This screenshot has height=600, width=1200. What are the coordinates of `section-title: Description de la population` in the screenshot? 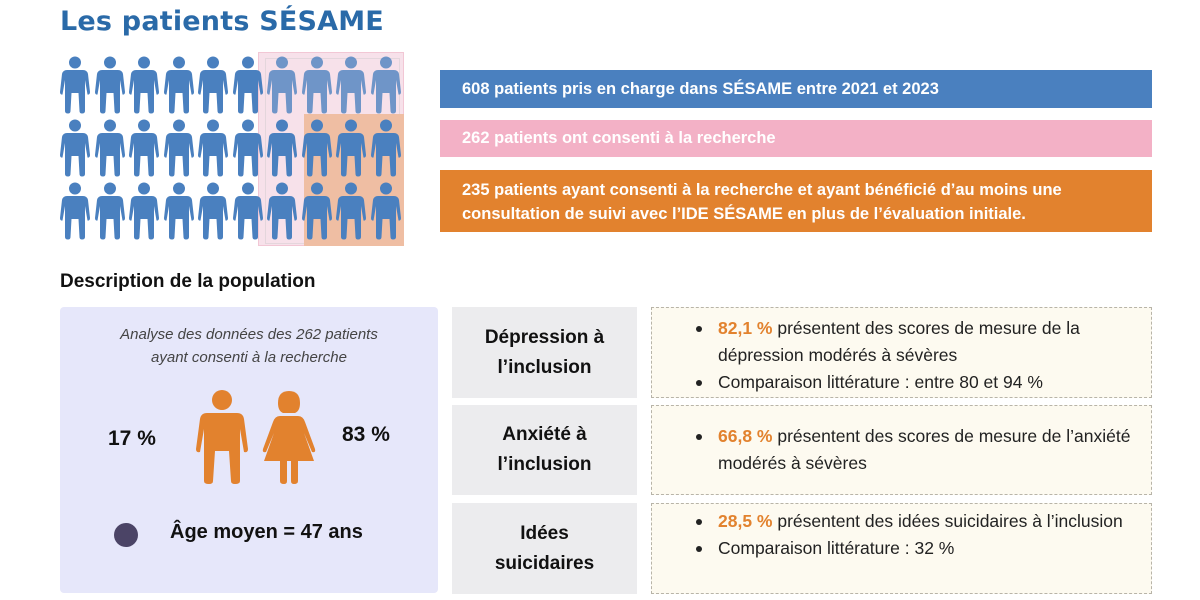 It's located at (188, 281).